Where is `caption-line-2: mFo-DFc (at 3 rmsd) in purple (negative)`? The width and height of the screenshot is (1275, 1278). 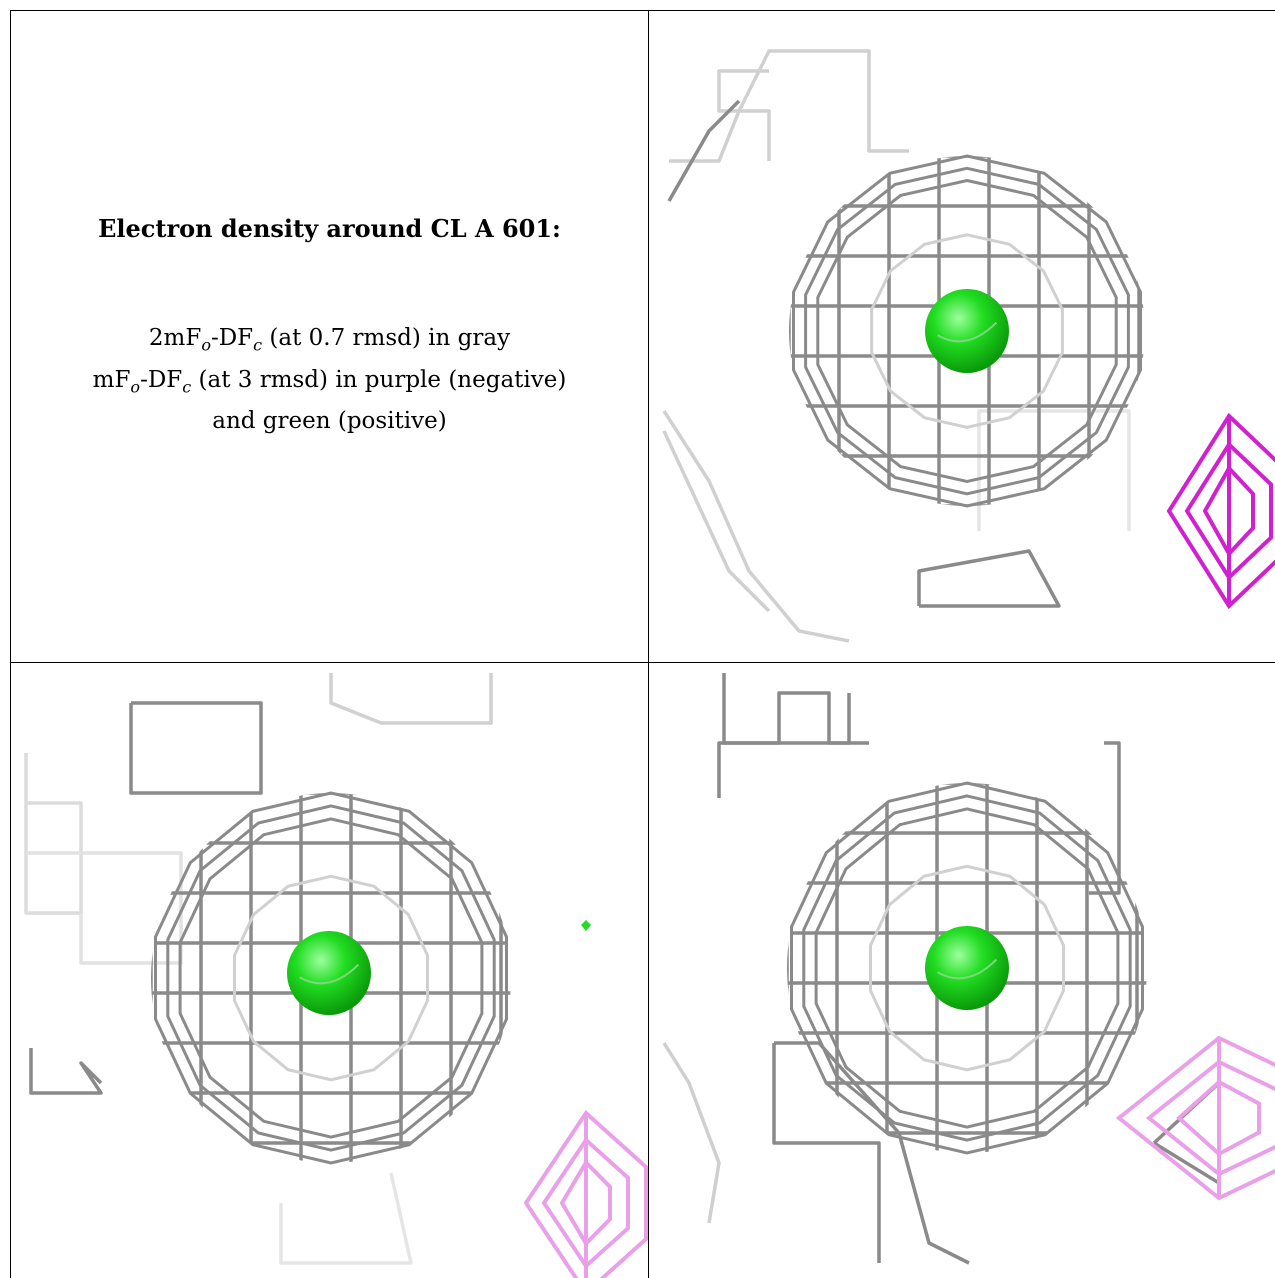
caption-line-2: mFo-DFc (at 3 rmsd) in purple (negative) is located at coordinates (329, 381).